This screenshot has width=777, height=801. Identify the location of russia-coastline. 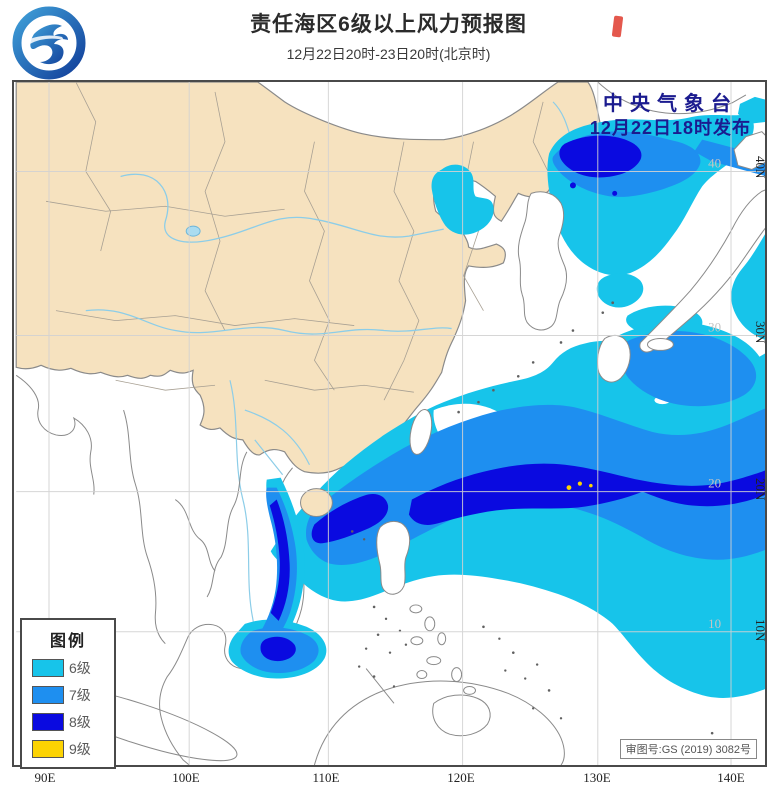
(672, 98).